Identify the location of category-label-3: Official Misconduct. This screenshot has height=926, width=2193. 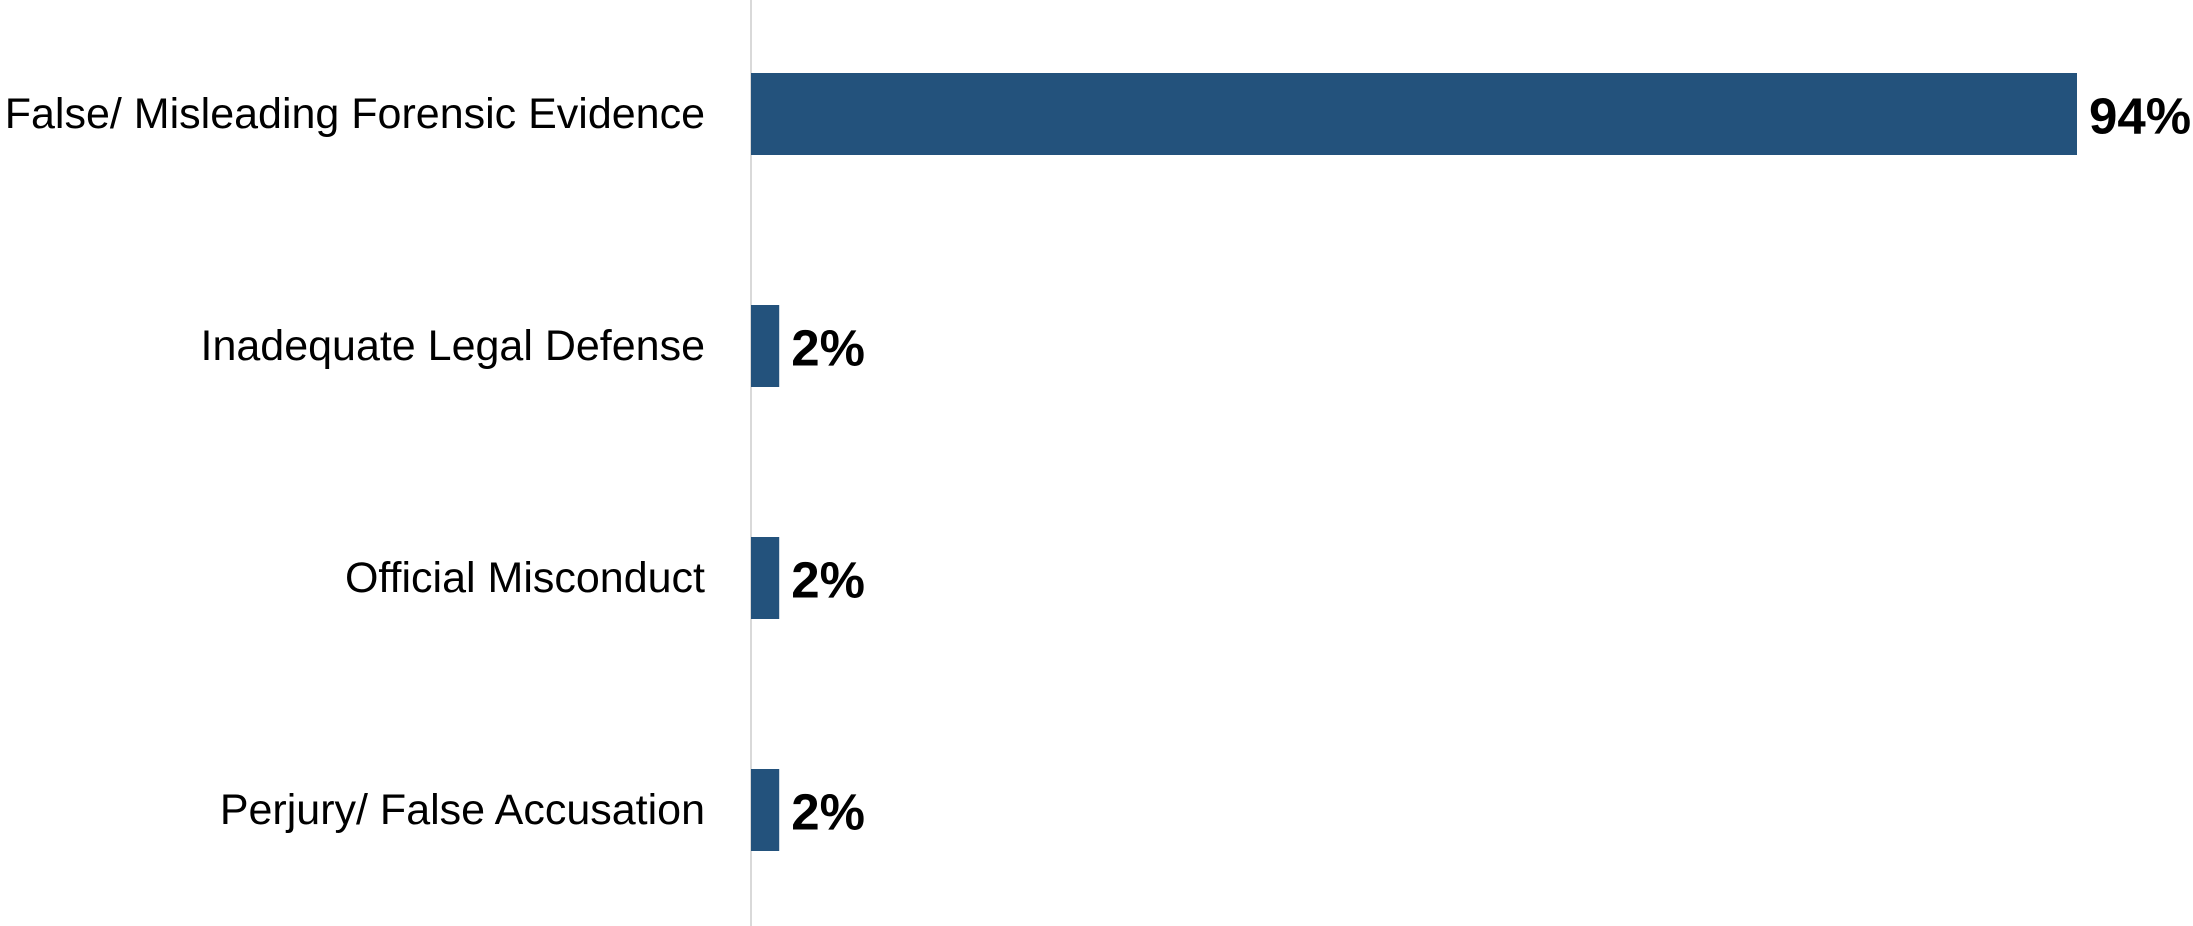
(525, 578).